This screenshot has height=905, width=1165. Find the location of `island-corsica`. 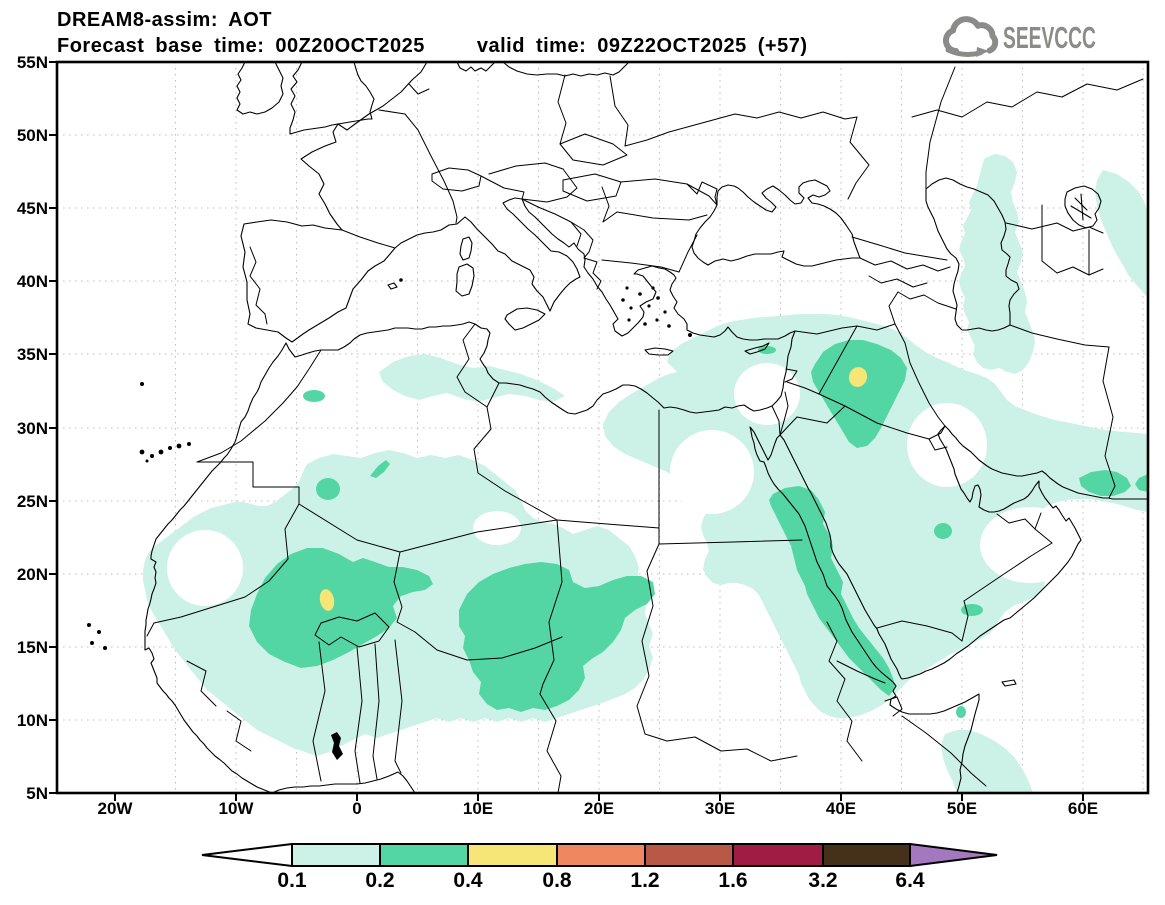

island-corsica is located at coordinates (466, 248).